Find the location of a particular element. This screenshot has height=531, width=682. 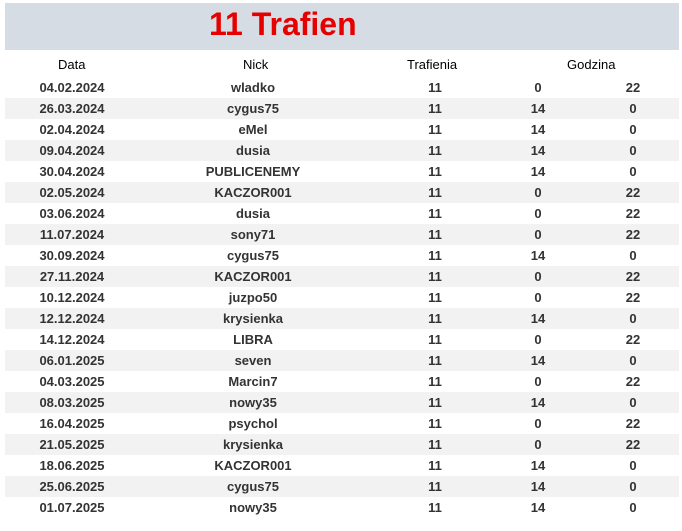

date-cell: 30.09.2024 is located at coordinates (72, 255).